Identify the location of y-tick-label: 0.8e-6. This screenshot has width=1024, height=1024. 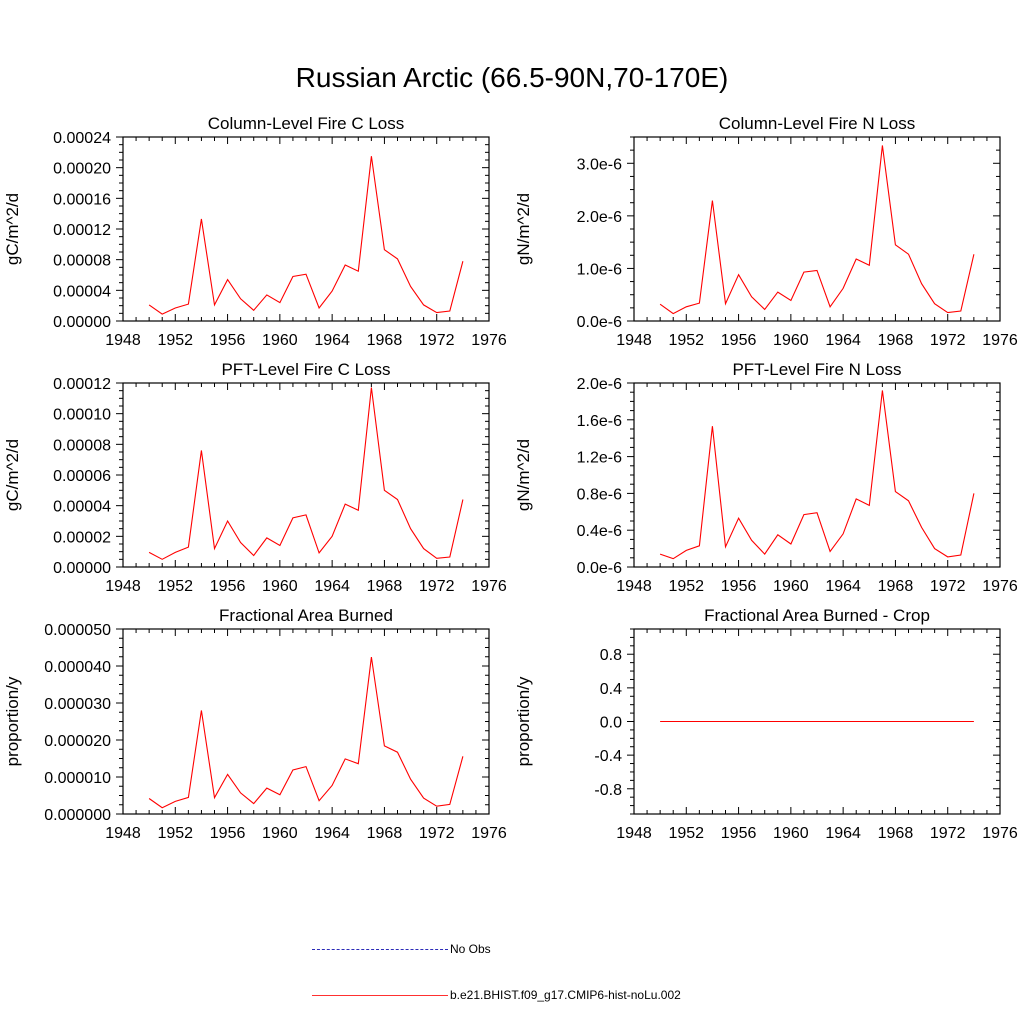
(599, 494).